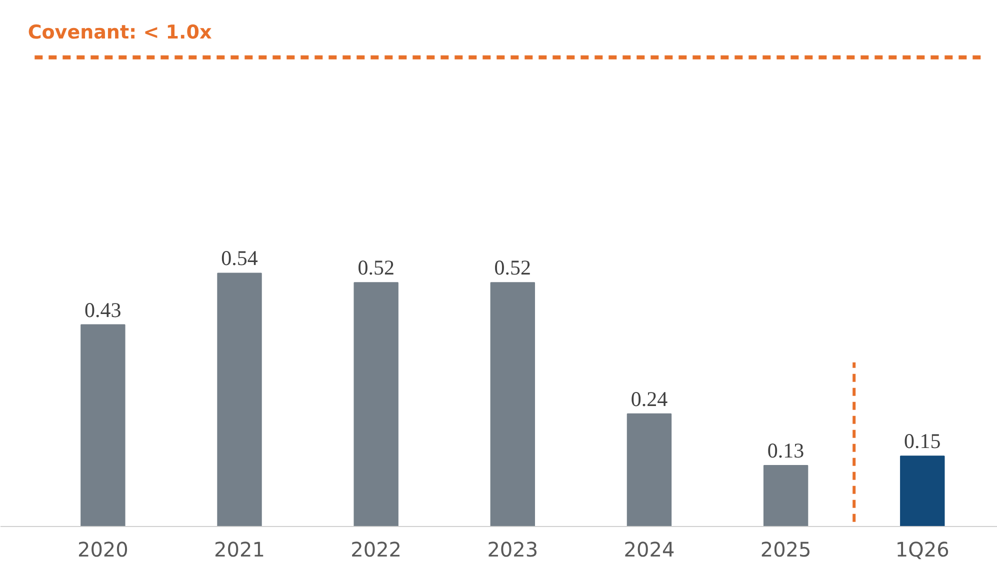 Image resolution: width=997 pixels, height=564 pixels. What do you see at coordinates (376, 550) in the screenshot?
I see `x-tick-label: 2022` at bounding box center [376, 550].